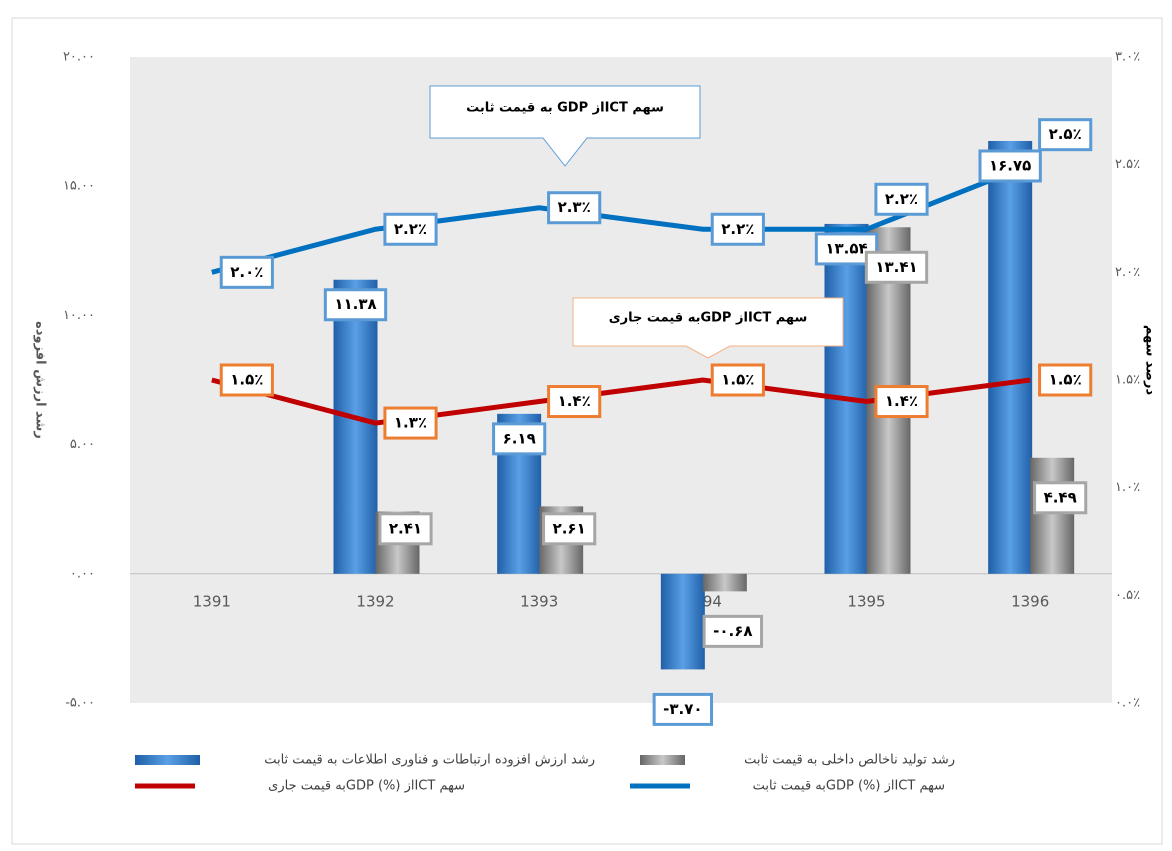 This screenshot has width=1172, height=851. What do you see at coordinates (1127, 703) in the screenshot?
I see `y2-tick-label: ۰.۰٪` at bounding box center [1127, 703].